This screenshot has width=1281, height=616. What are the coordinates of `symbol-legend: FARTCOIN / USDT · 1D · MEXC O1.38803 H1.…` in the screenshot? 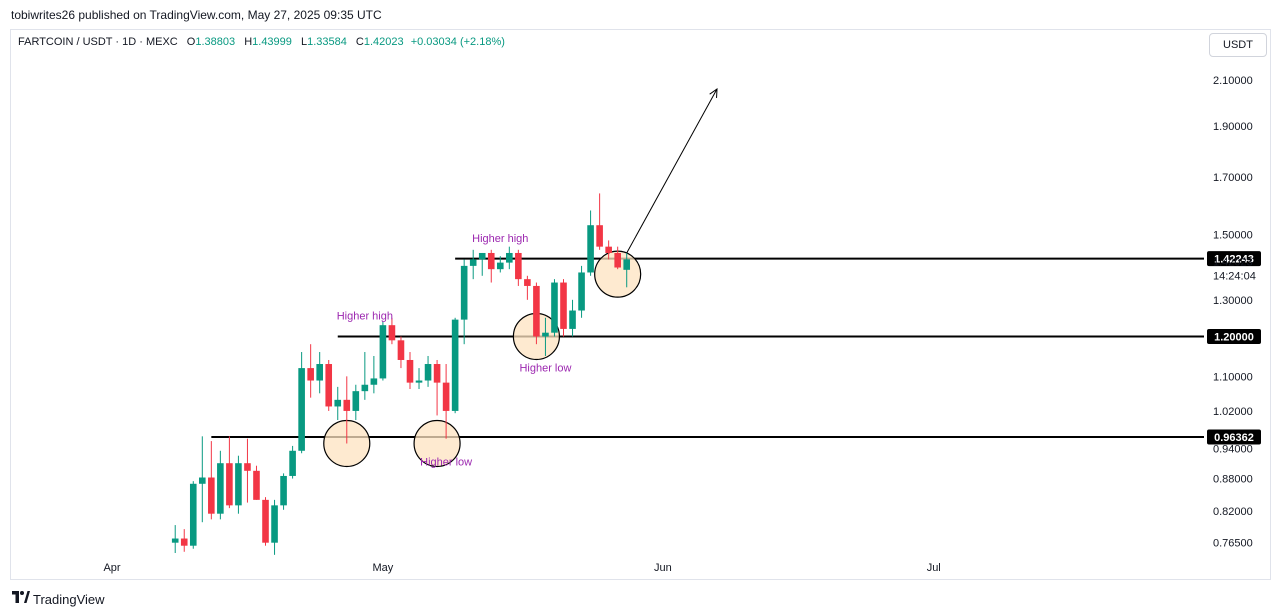 It's located at (261, 42).